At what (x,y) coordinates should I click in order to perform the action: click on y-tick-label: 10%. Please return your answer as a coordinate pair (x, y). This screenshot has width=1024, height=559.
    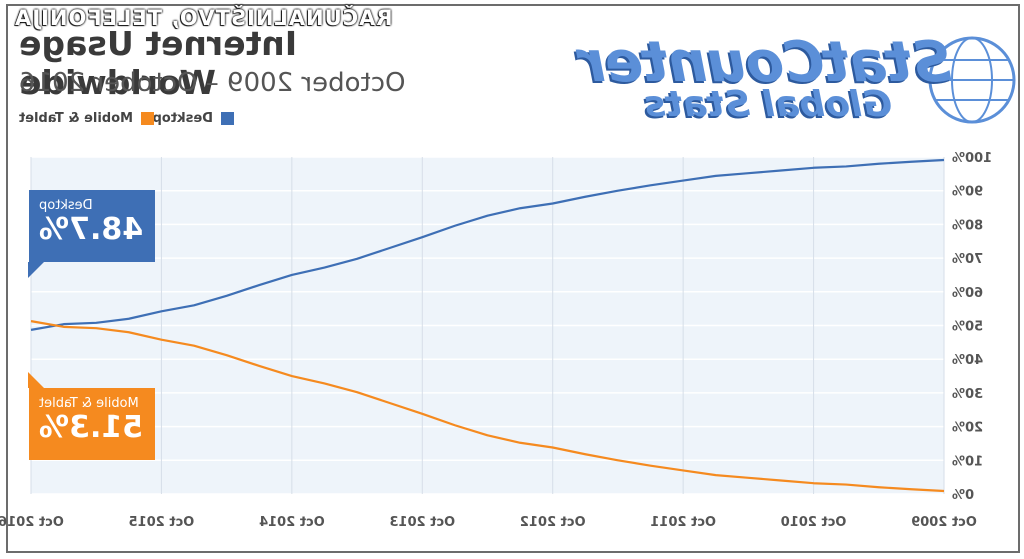
    Looking at the image, I should click on (967, 461).